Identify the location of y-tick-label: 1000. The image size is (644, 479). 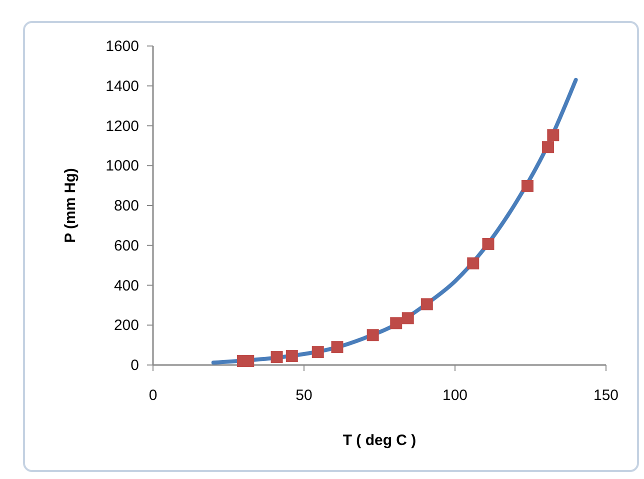
(122, 166).